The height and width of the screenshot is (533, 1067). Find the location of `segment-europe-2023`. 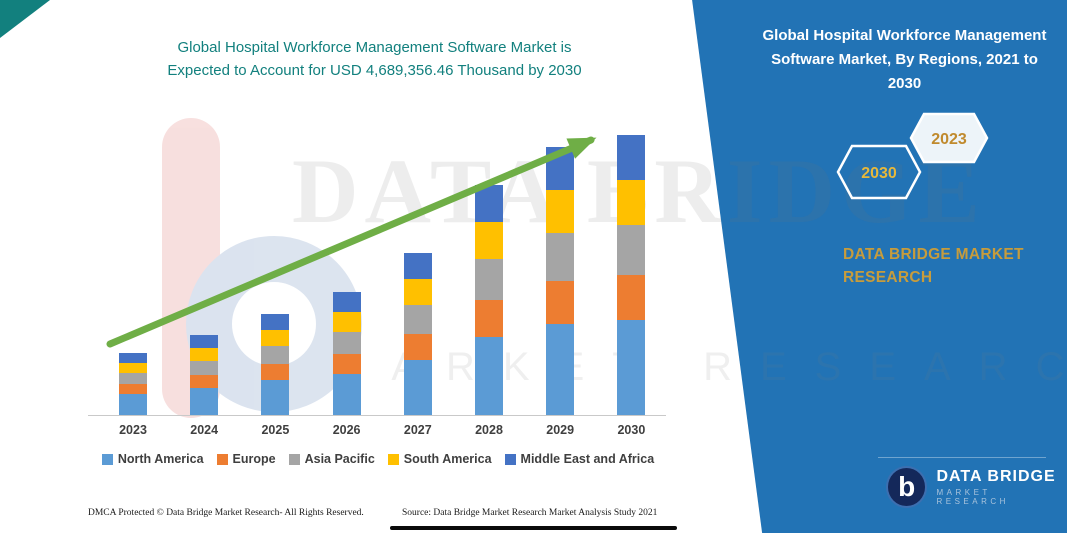

segment-europe-2023 is located at coordinates (133, 389).